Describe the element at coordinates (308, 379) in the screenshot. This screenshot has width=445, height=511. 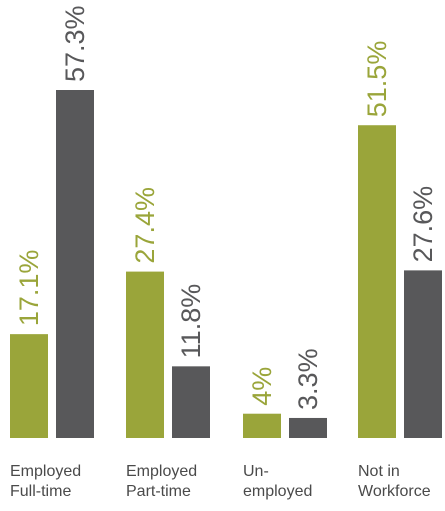
I see `data-label-unemployed-series-2: 3.3%` at that location.